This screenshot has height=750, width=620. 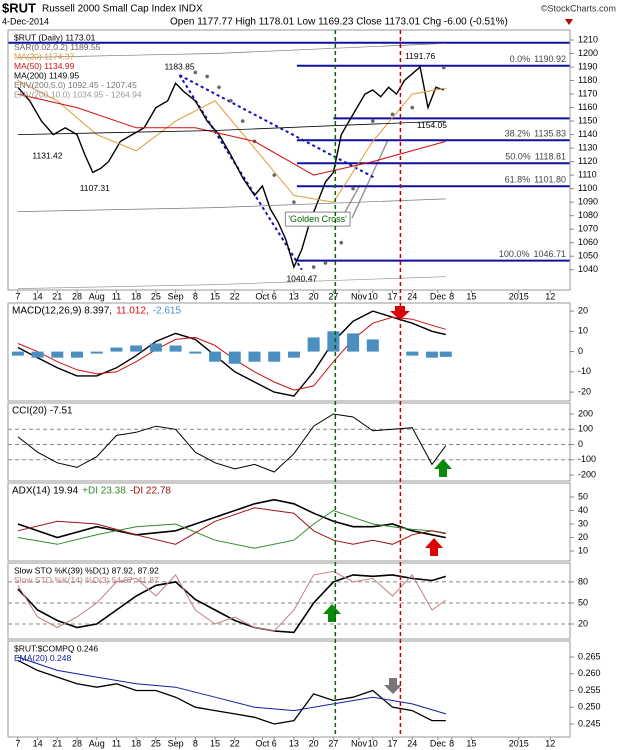 I want to click on price-label: 1131.42, so click(x=47, y=155).